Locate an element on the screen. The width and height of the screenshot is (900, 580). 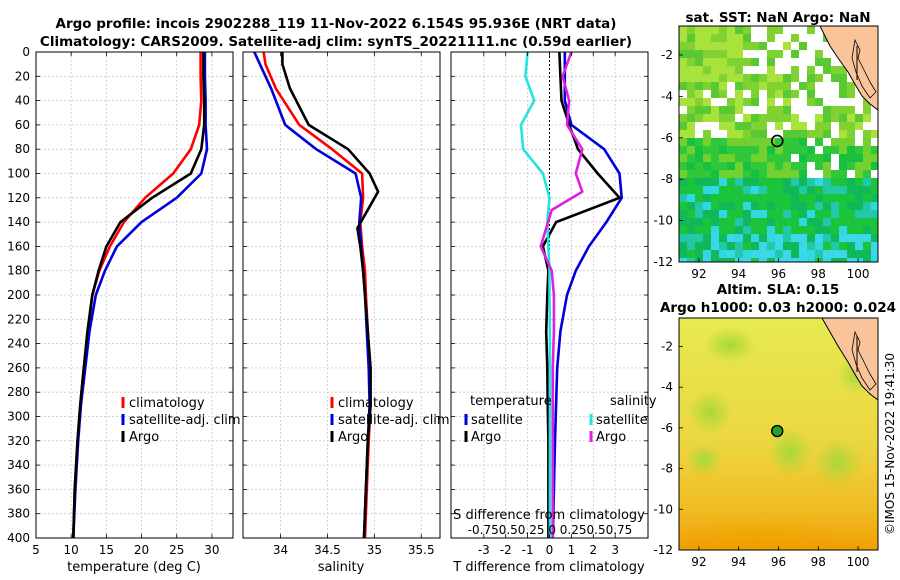
tick-label-x: 15 is located at coordinates (106, 550).